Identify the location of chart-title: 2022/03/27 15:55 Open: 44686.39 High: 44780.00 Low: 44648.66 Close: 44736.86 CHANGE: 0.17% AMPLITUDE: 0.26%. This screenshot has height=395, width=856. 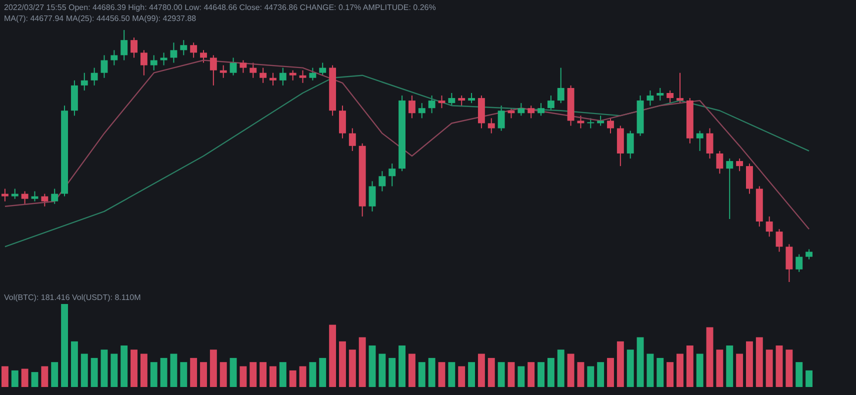
(220, 7).